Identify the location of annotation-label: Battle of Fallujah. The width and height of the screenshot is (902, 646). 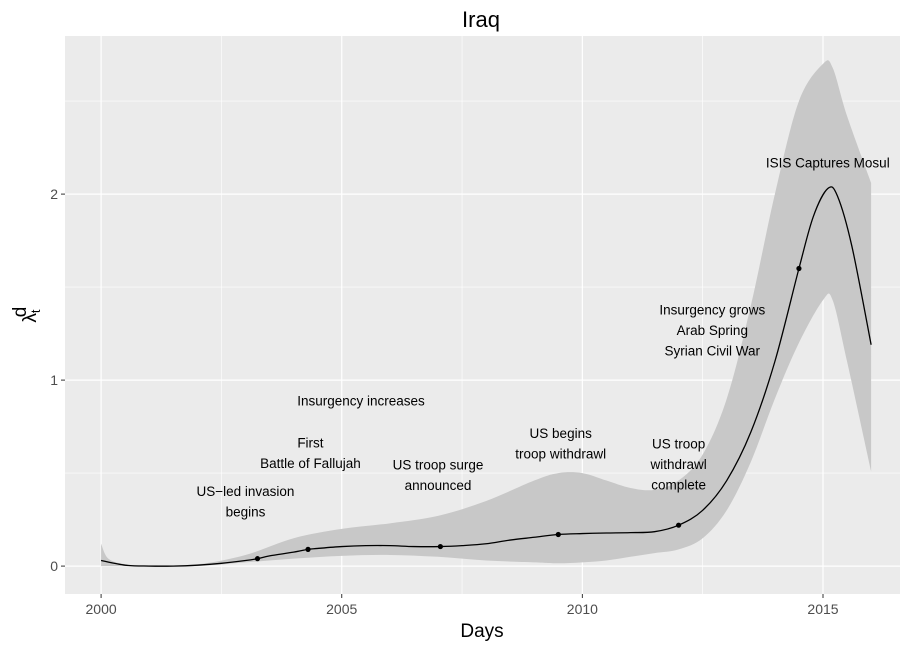
(310, 463).